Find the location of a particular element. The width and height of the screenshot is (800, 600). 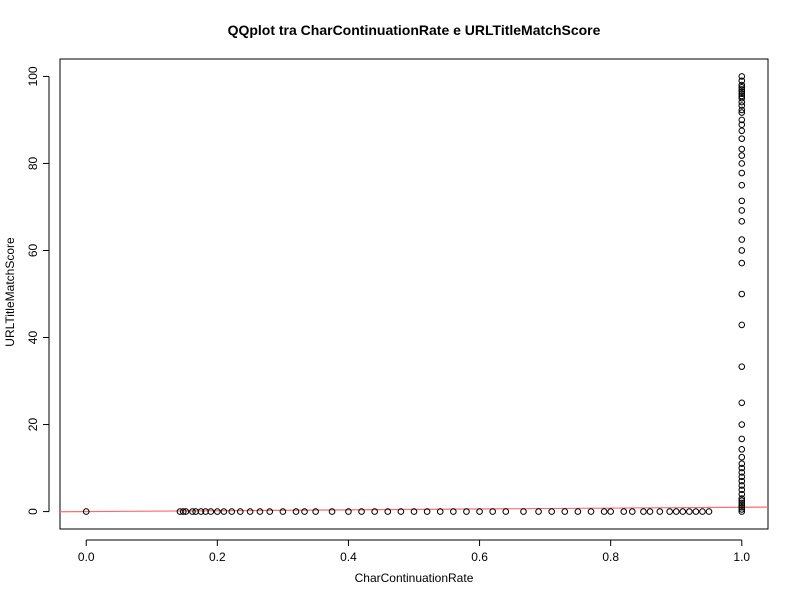

x-axis: 0.0 0.2 0.4 0.6 0.8 1.0 is located at coordinates (414, 551).